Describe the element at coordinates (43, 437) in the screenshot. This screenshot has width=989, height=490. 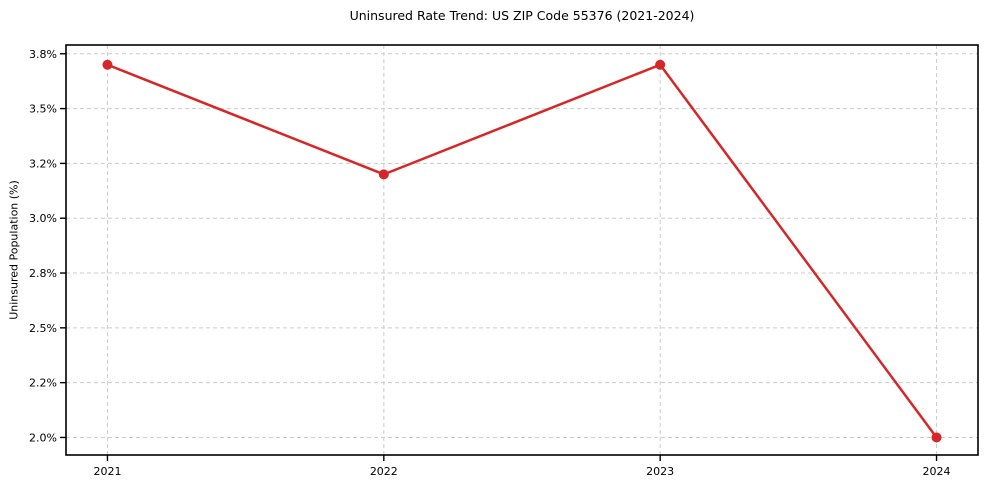
I see `y-tick-label: 2.0%` at that location.